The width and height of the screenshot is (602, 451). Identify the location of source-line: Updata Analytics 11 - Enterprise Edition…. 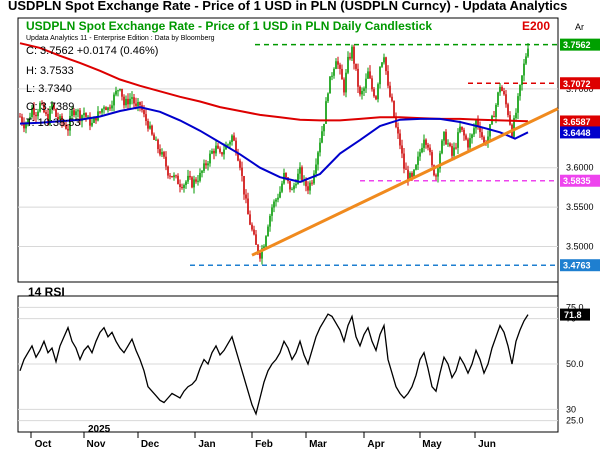
(120, 38).